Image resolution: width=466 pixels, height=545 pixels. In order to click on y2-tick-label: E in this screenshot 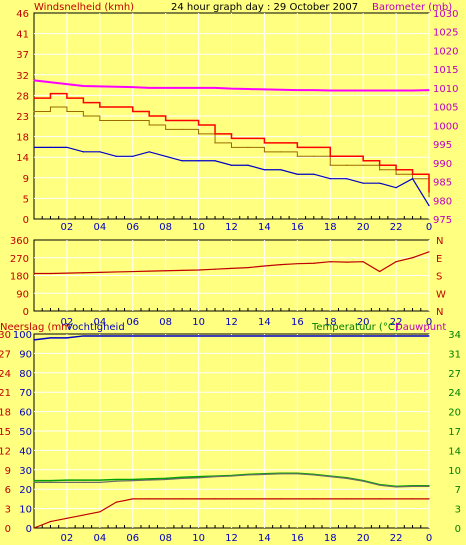, I will do `click(439, 259)`.